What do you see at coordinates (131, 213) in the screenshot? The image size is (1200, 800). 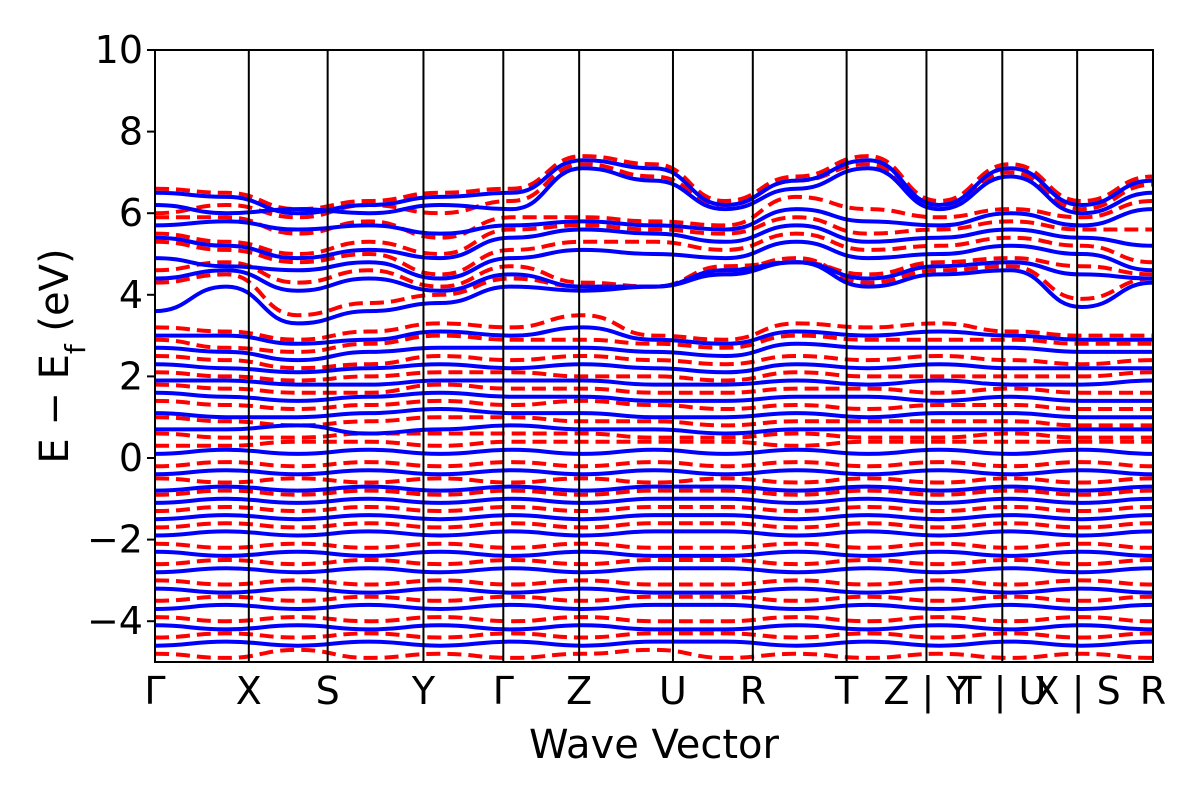 I see `y-tick-label: 6` at bounding box center [131, 213].